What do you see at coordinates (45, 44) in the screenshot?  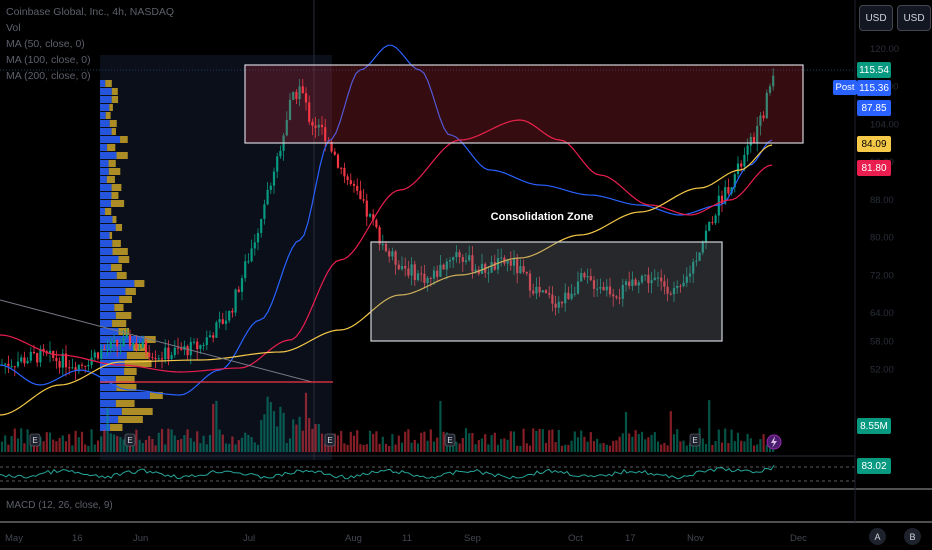 I see `legend-ma-50: MA (50, close, 0)` at bounding box center [45, 44].